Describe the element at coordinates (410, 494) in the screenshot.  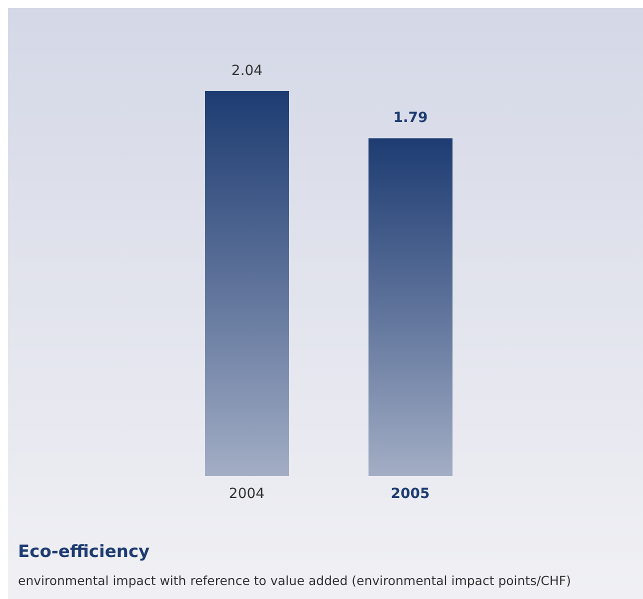
I see `x-tick-label: 2005` at that location.